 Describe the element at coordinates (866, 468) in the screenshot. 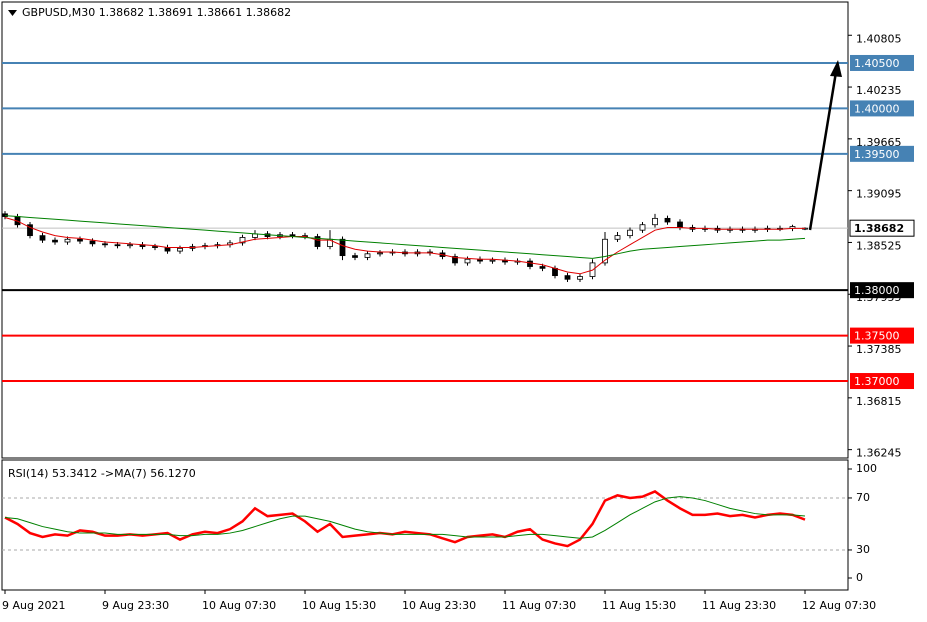

I see `y-tick-label: 100` at that location.